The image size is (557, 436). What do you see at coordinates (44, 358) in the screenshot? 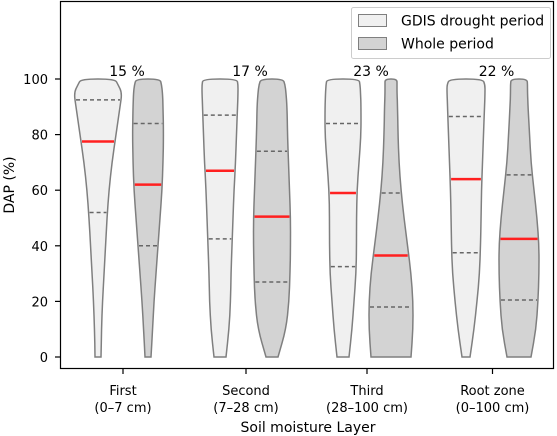
I see `y-tick-label-0: 0` at bounding box center [44, 358].